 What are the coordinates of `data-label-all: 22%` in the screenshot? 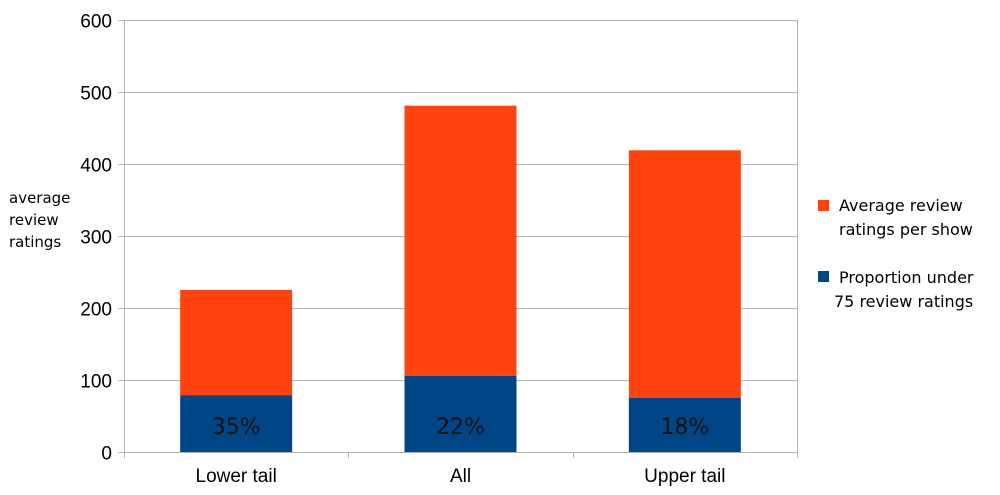 It's located at (460, 427).